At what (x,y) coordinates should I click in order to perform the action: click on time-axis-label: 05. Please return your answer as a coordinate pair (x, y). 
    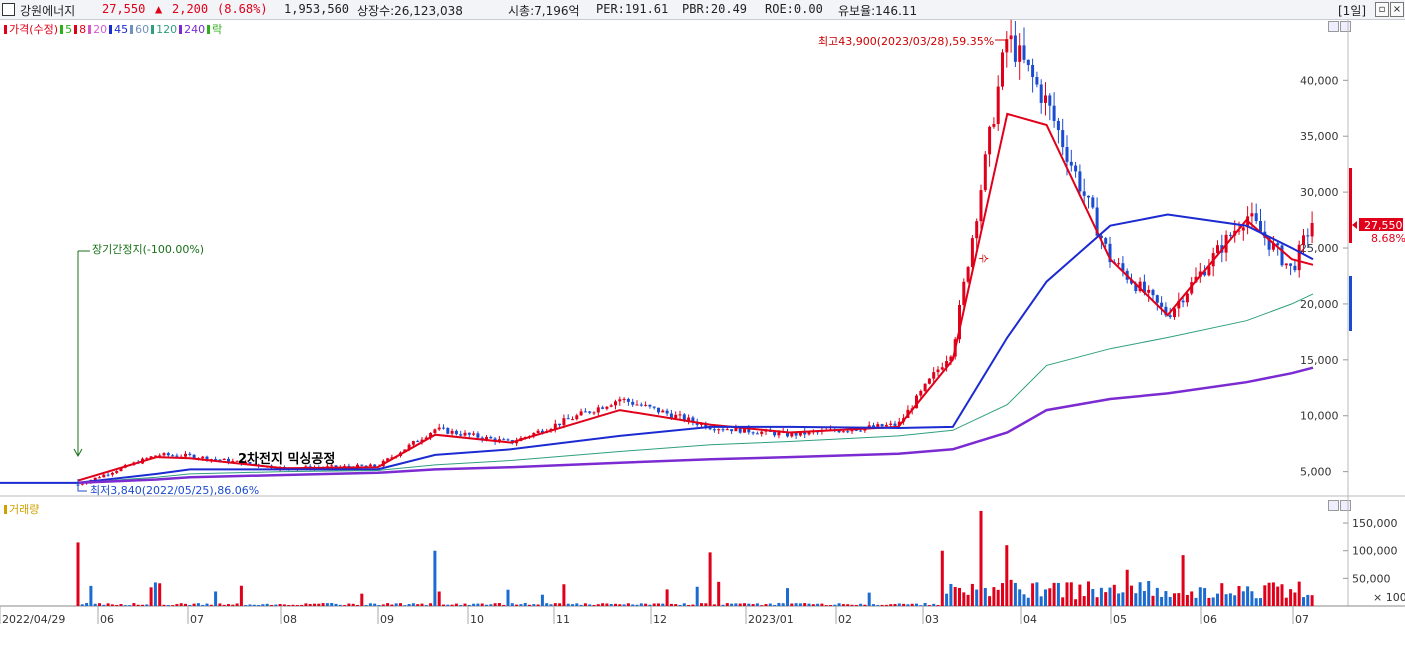
    Looking at the image, I should click on (1120, 619).